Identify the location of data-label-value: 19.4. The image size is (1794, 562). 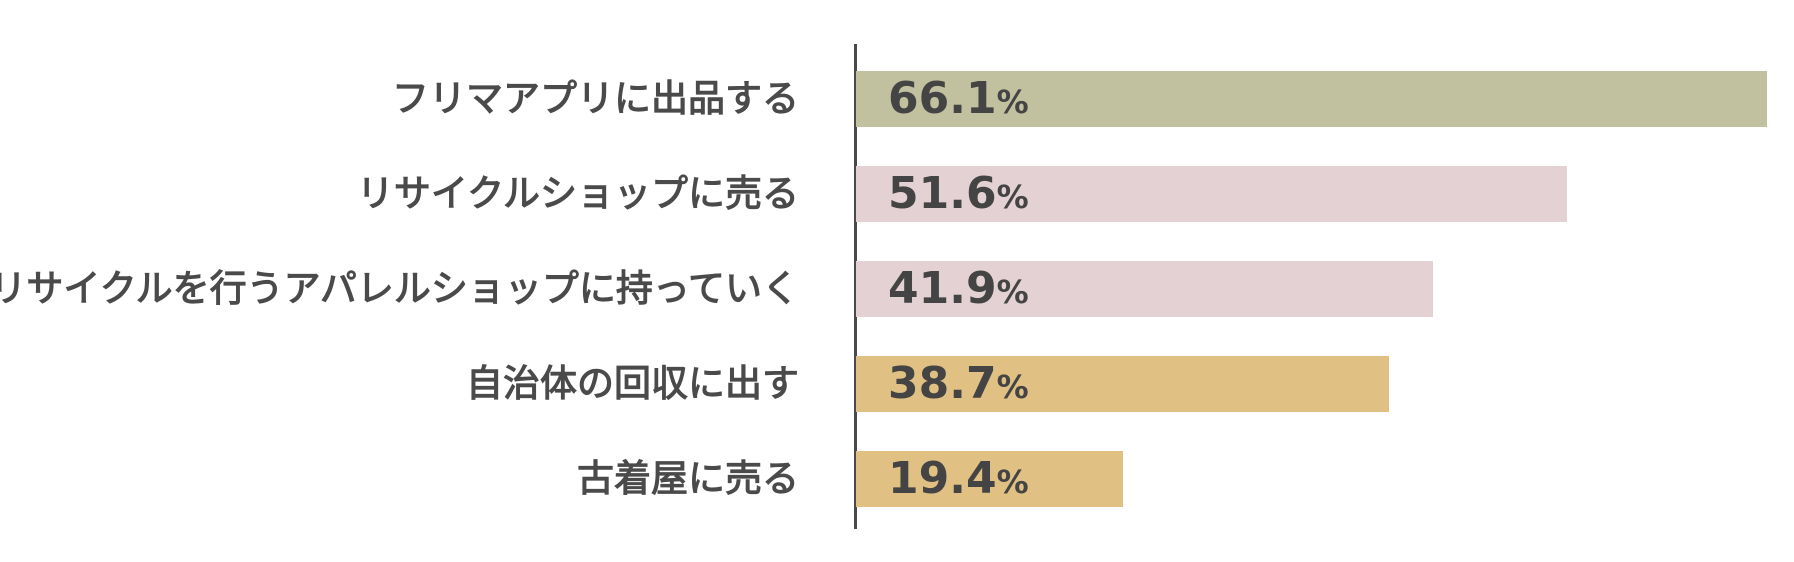
(942, 478).